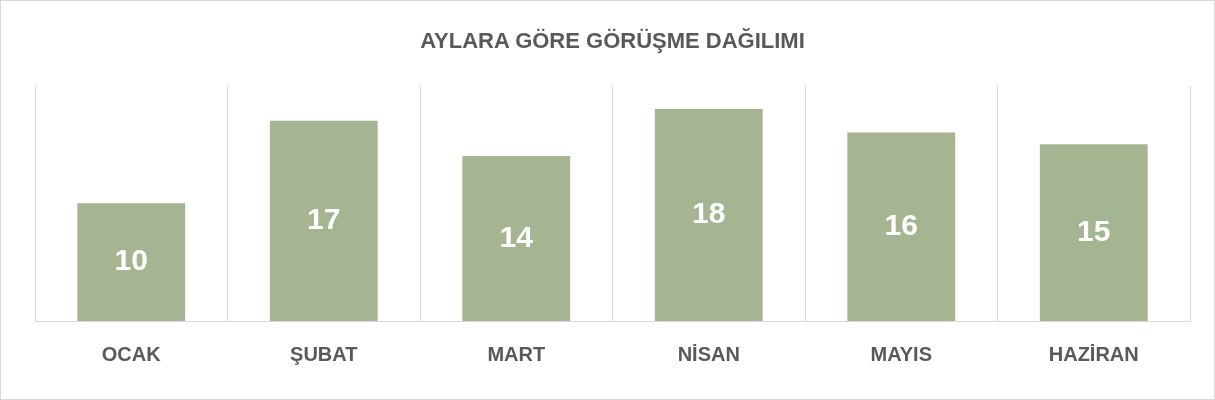  I want to click on data-label: 15, so click(1094, 230).